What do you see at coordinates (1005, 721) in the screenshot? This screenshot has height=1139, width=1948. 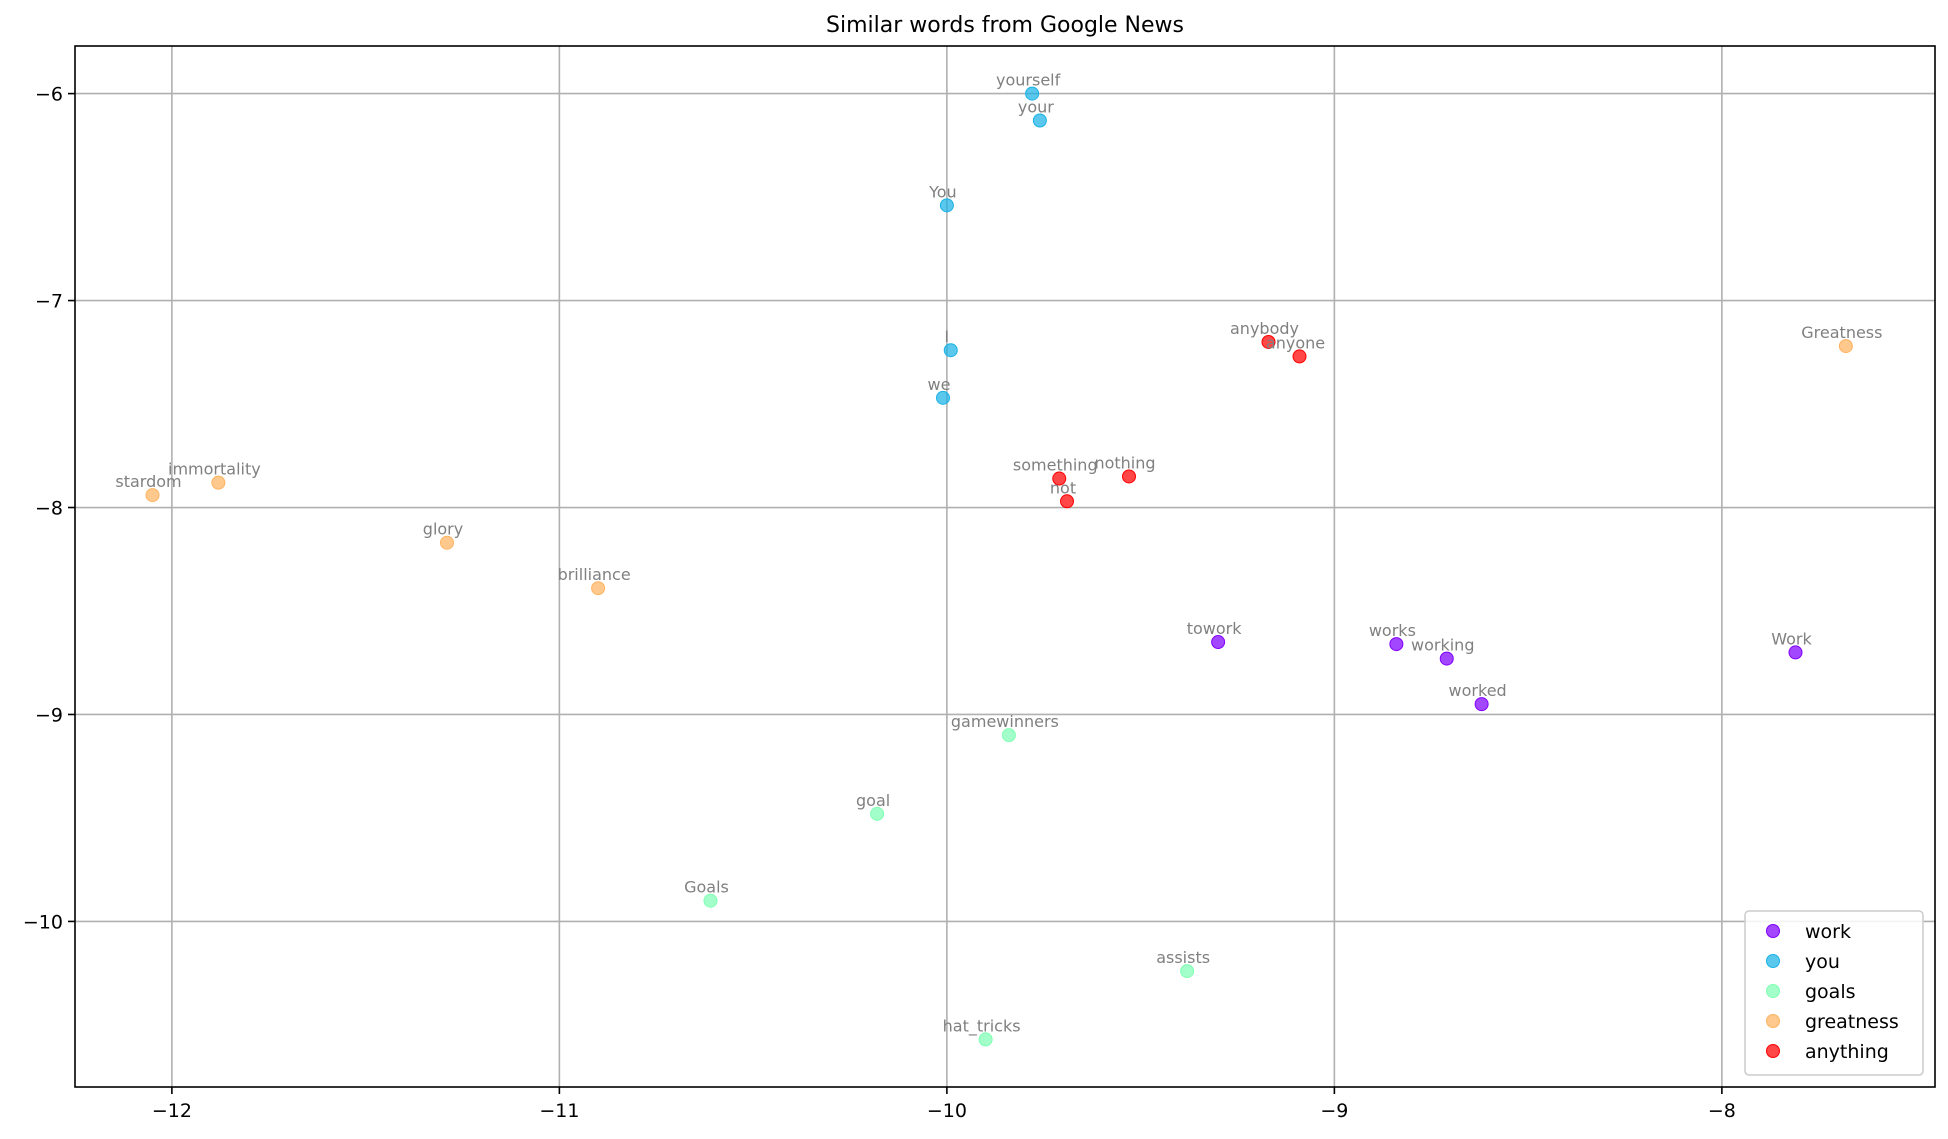 I see `point-label: gamewinners` at bounding box center [1005, 721].